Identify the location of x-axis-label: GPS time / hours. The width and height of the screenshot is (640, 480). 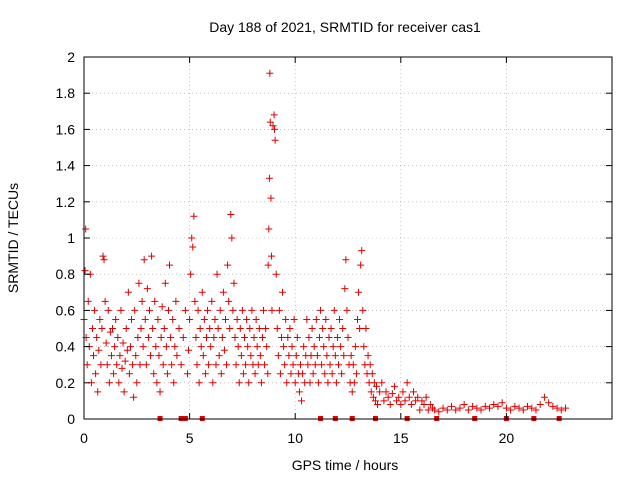
(345, 465).